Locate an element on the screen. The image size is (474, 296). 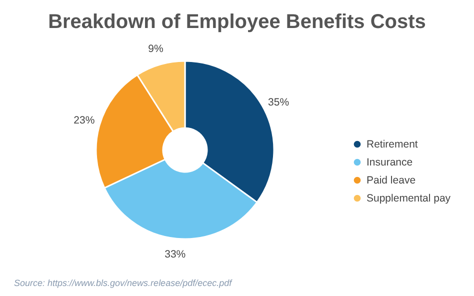
data-label: 35% is located at coordinates (279, 102).